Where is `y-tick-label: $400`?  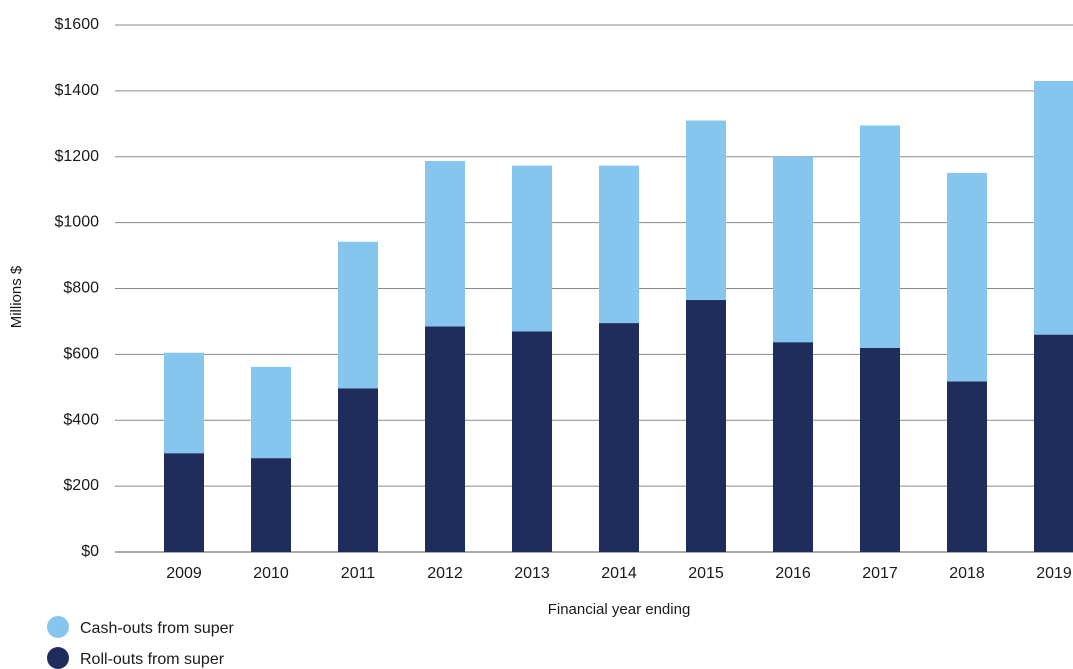 y-tick-label: $400 is located at coordinates (81, 419).